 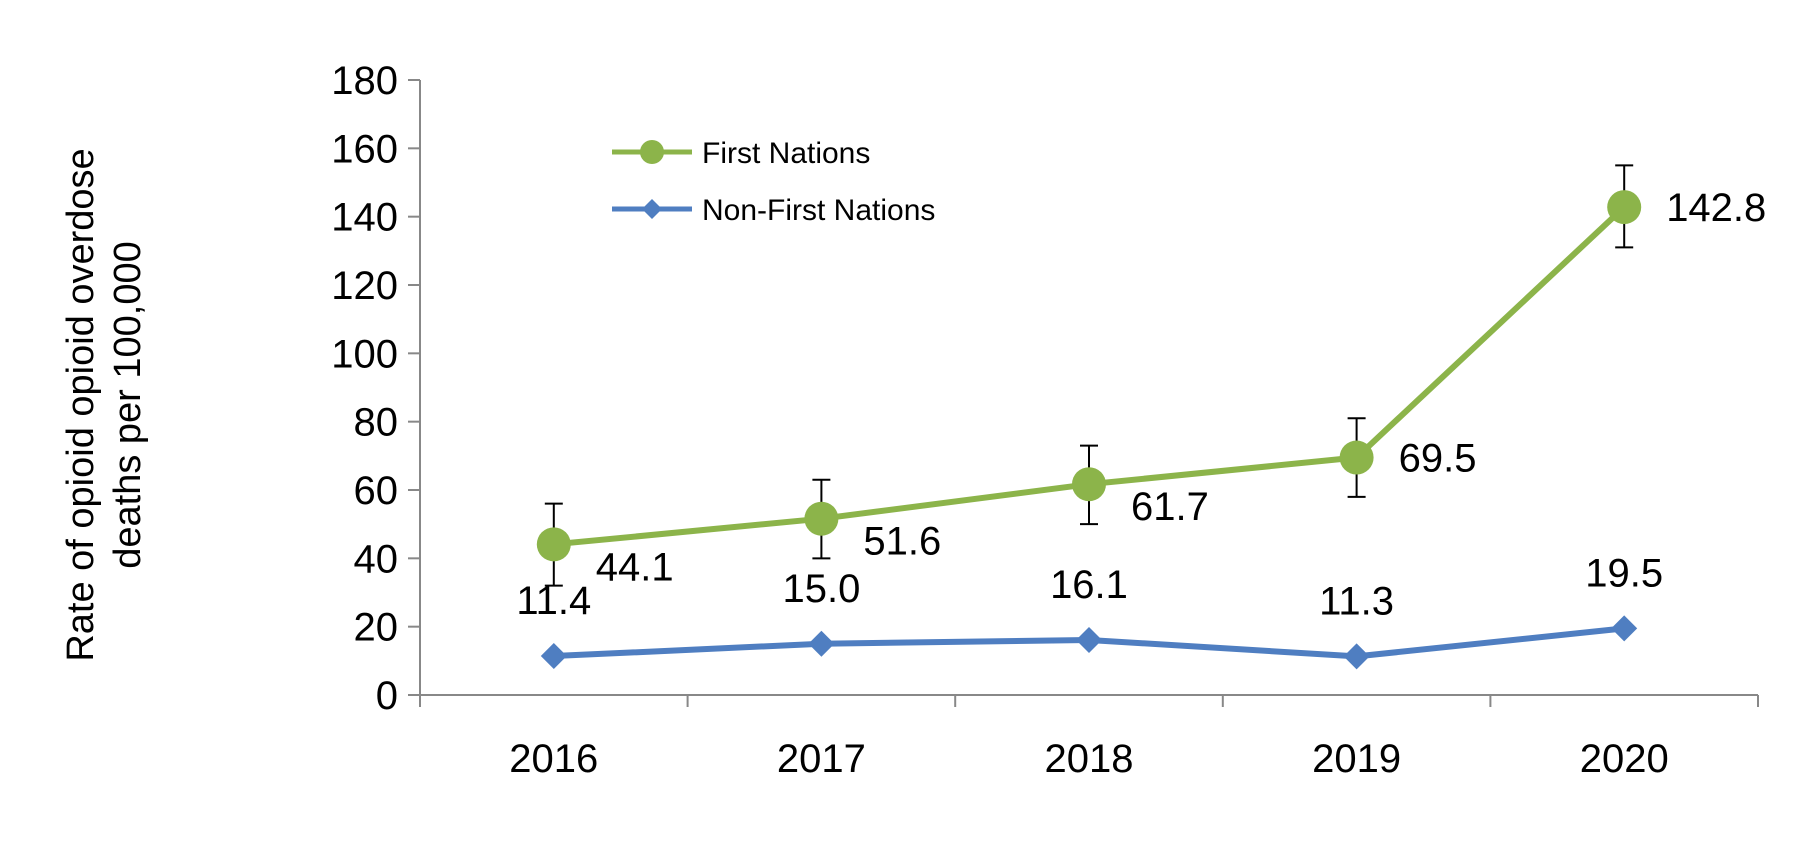 I want to click on data-label: 15.0, so click(x=821, y=589).